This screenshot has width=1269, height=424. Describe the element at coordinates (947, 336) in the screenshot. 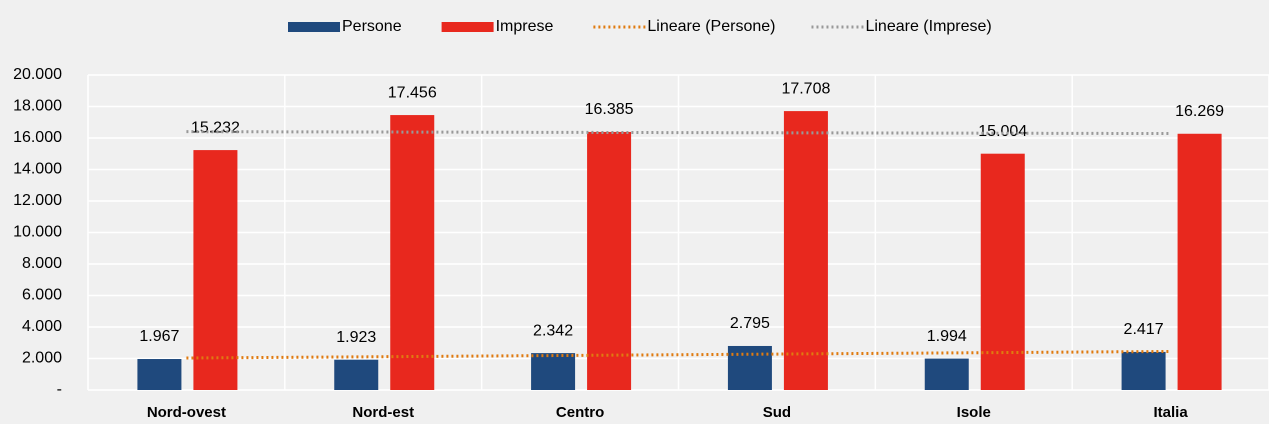

I see `data-label: 1.994` at that location.